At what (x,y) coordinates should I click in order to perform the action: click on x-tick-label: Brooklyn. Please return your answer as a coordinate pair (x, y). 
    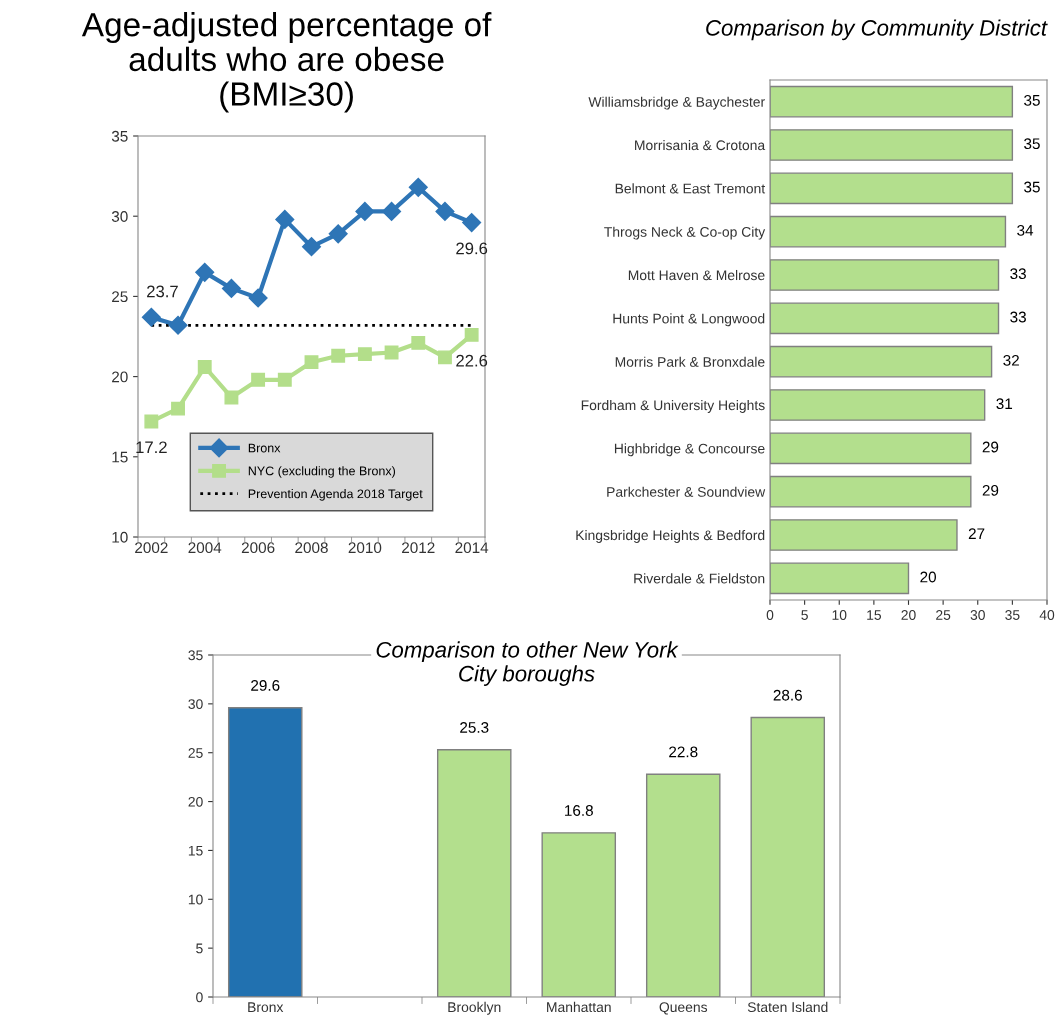
    Looking at the image, I should click on (474, 1008).